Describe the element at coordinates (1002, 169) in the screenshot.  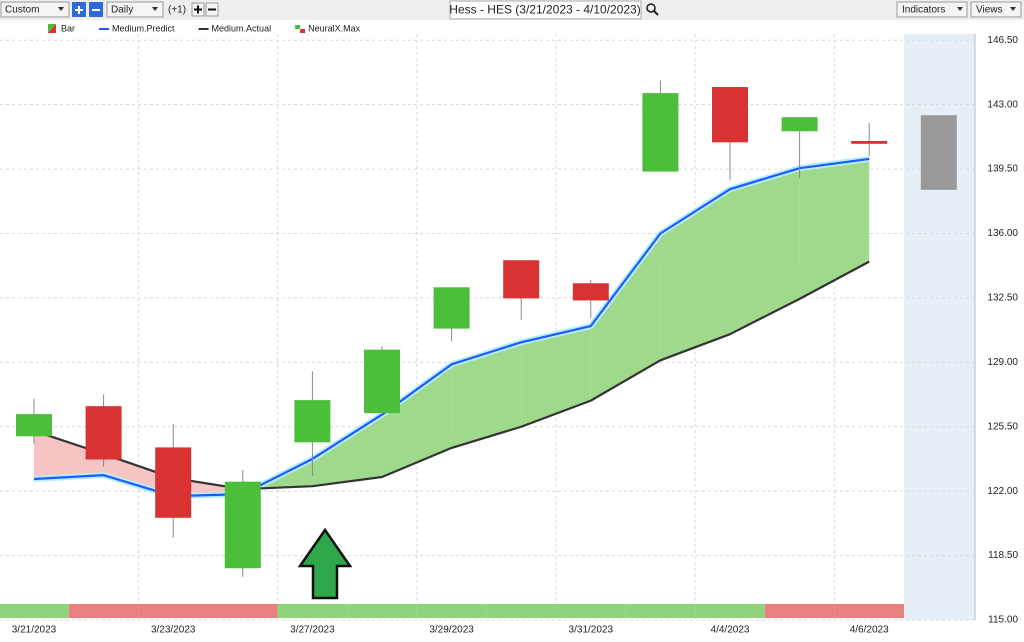
I see `y-tick-label: 139.50` at that location.